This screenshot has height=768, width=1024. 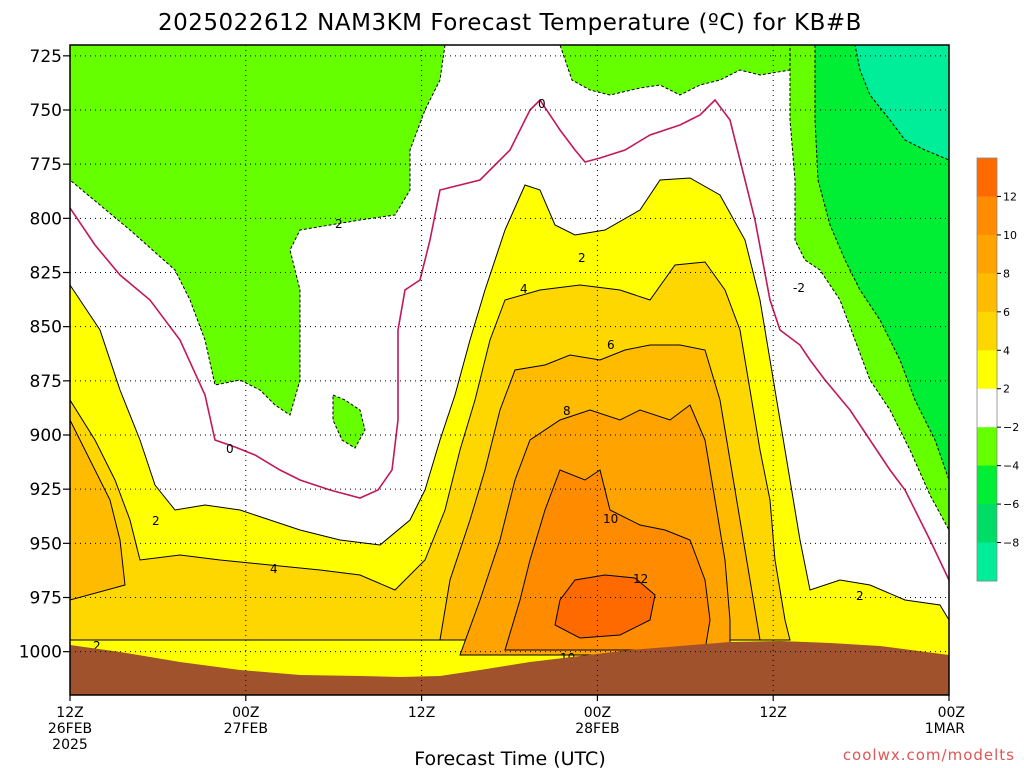 What do you see at coordinates (509, 758) in the screenshot?
I see `x-axis-label: Forecast Time (UTC)` at bounding box center [509, 758].